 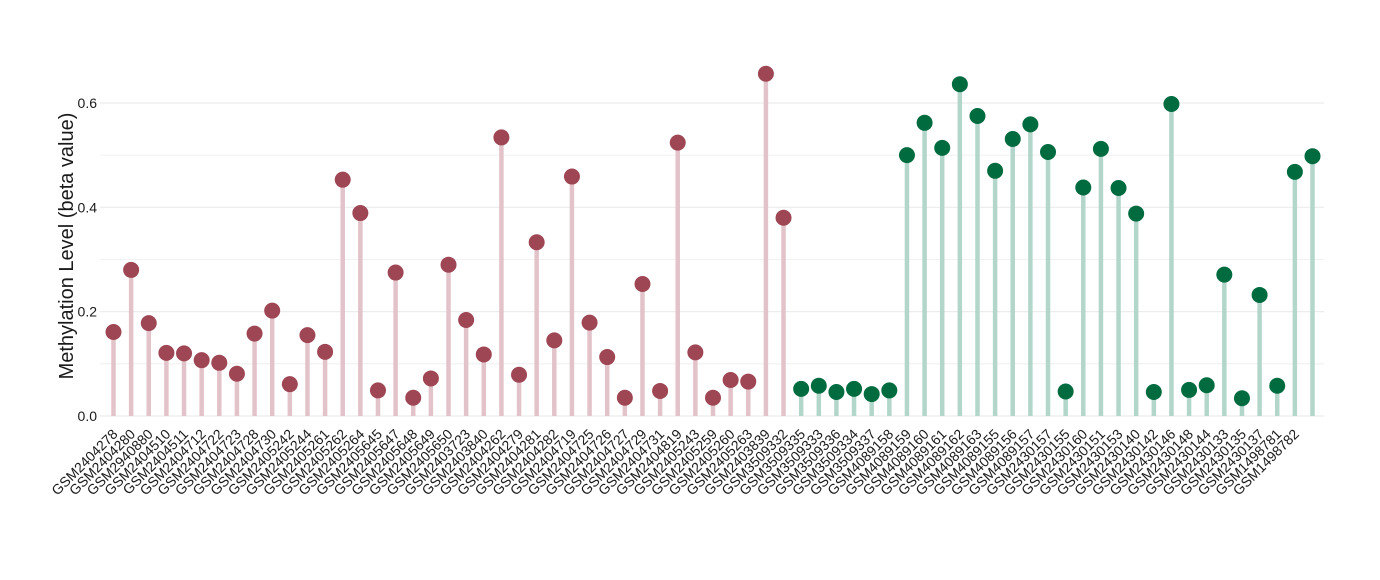 What do you see at coordinates (88, 103) in the screenshot?
I see `y-tick-label: 0.6` at bounding box center [88, 103].